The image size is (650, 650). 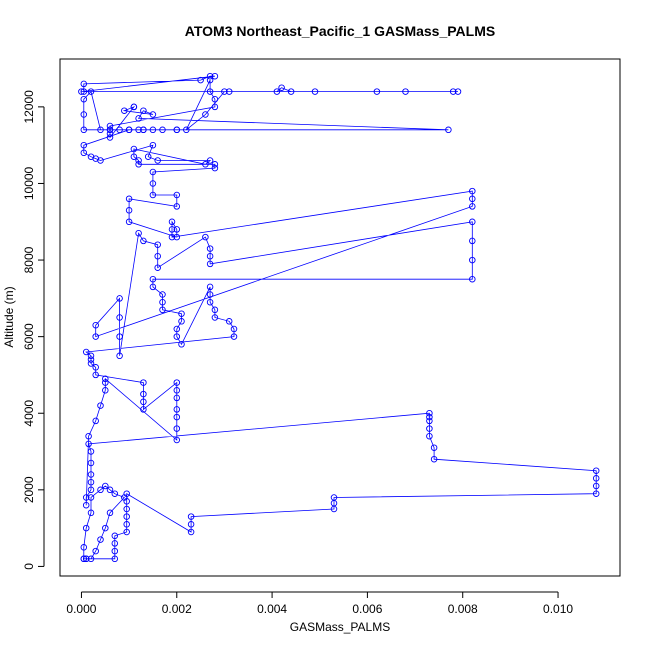 What do you see at coordinates (29, 107) in the screenshot?
I see `y-tick-label: 12000` at bounding box center [29, 107].